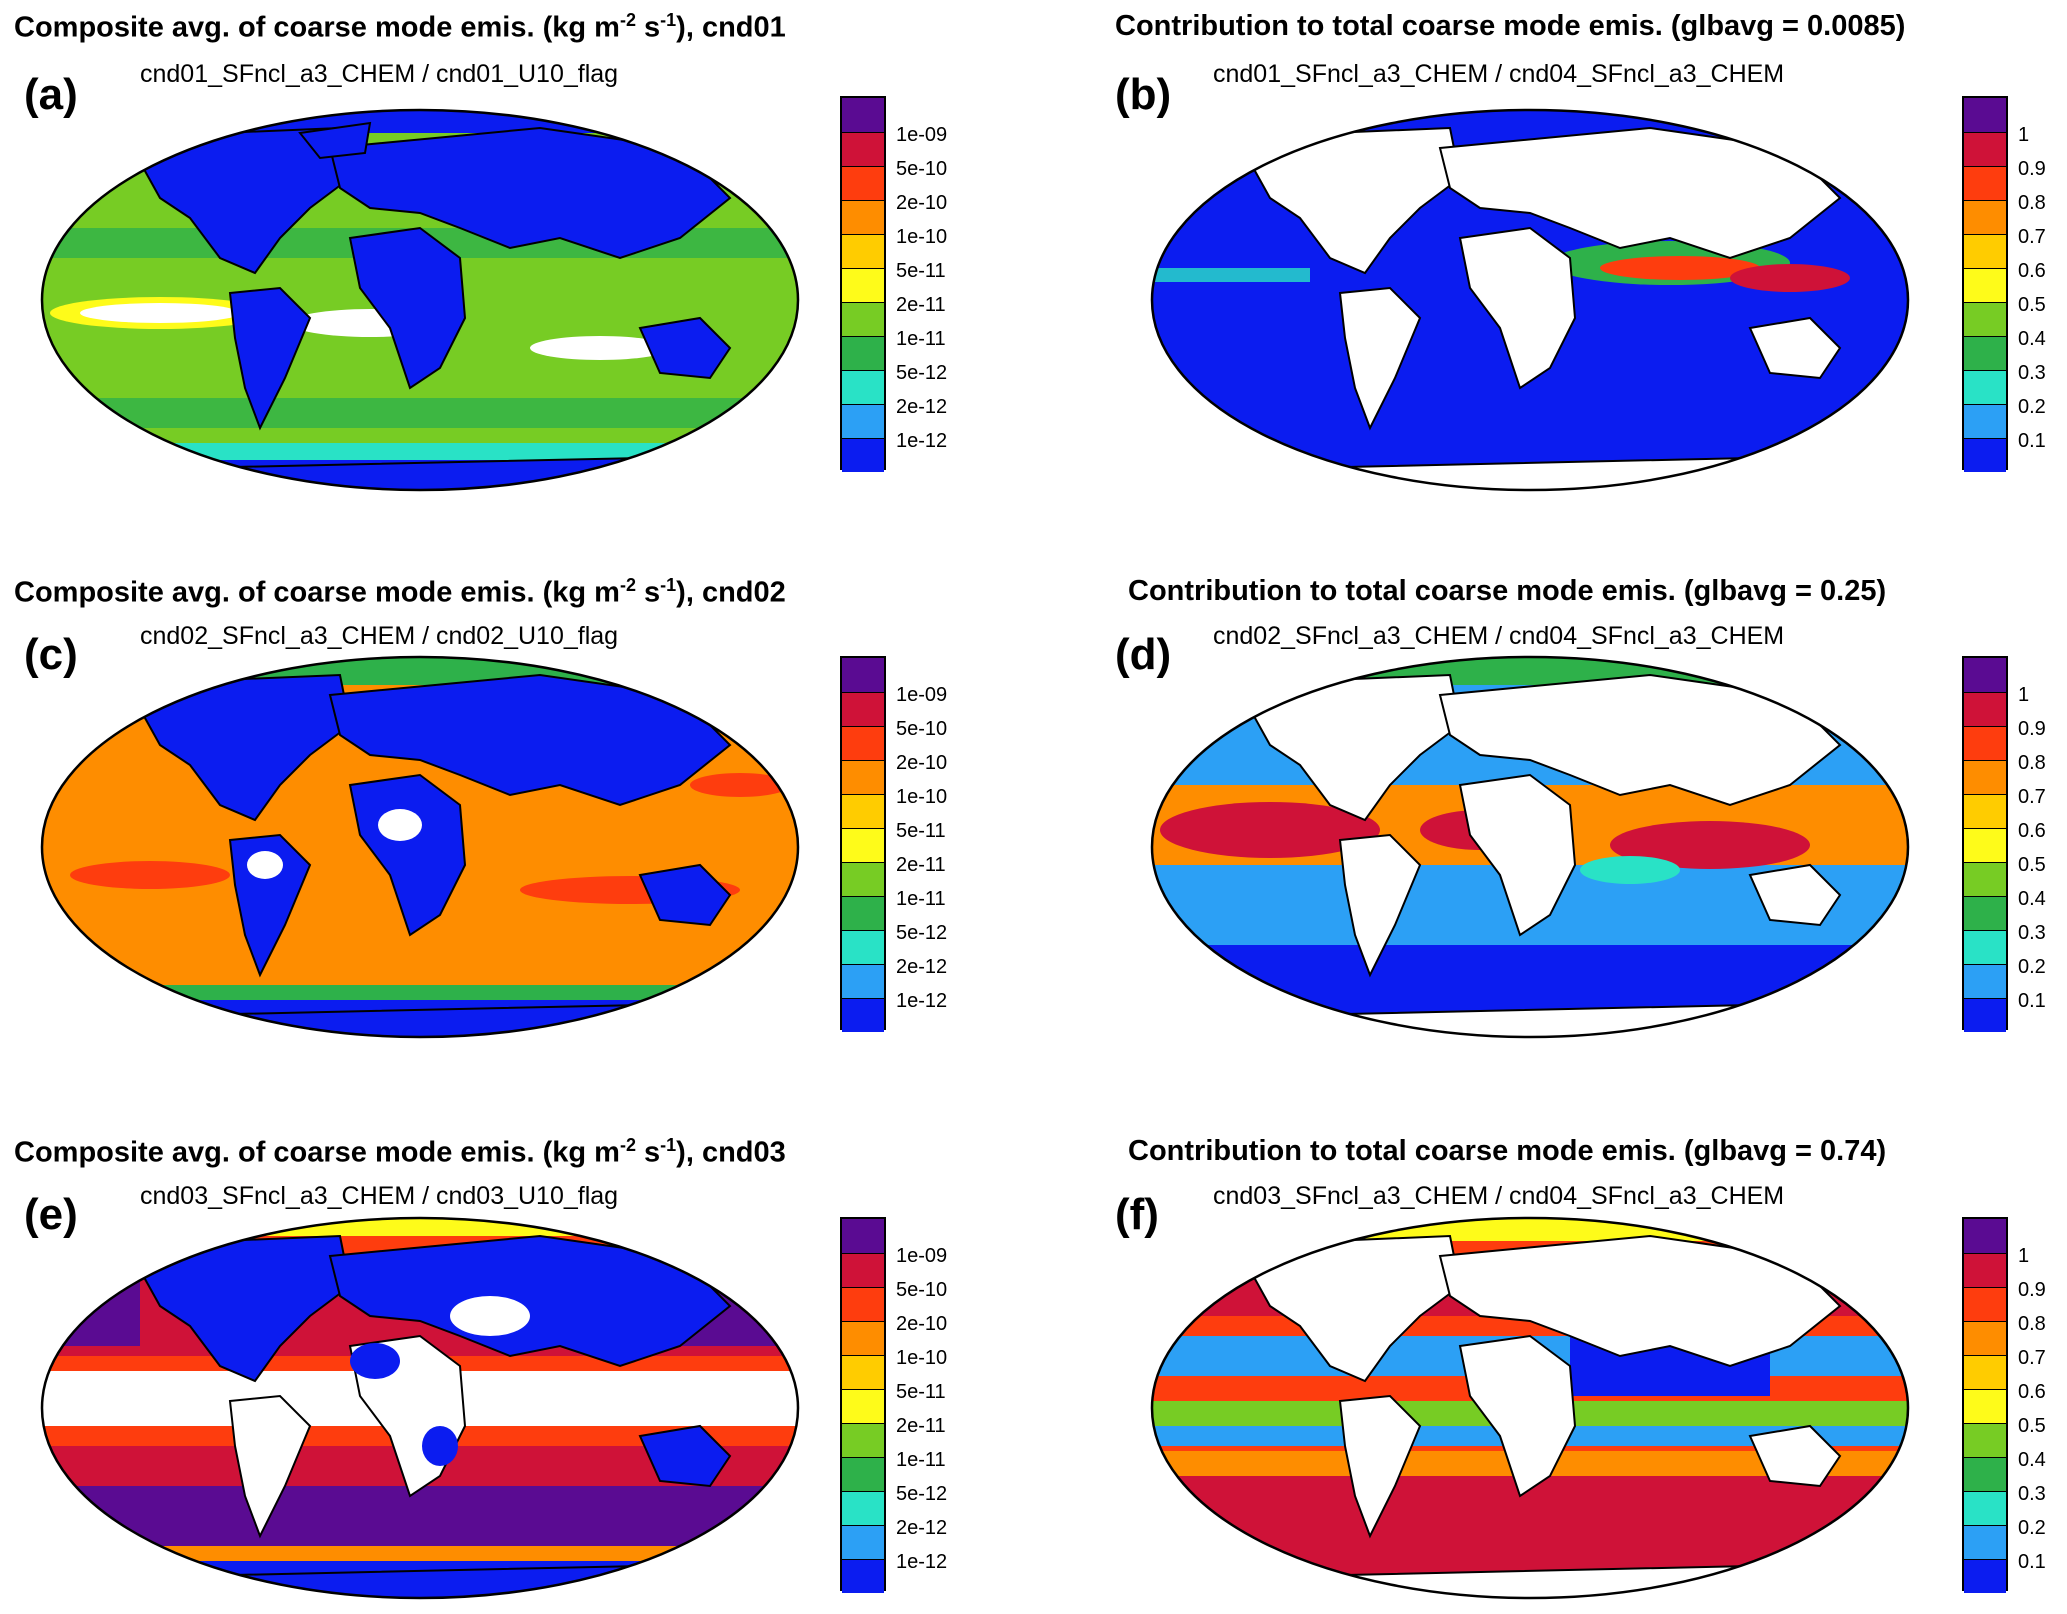  I want to click on colorbar-f-tick-label: 1, so click(2024, 1256).